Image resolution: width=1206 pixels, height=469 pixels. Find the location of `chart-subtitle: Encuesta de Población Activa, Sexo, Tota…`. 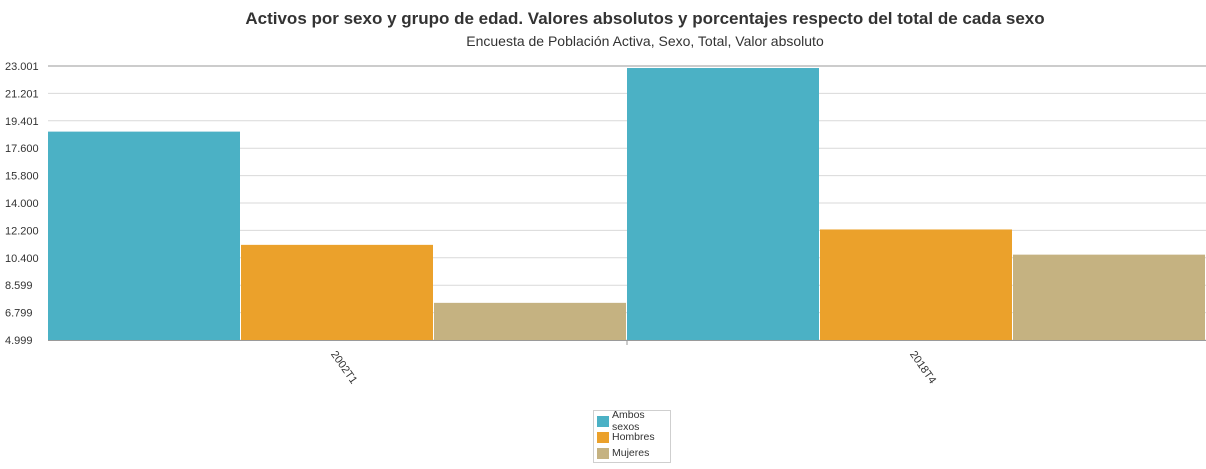

chart-subtitle: Encuesta de Población Activa, Sexo, Tota… is located at coordinates (645, 41).